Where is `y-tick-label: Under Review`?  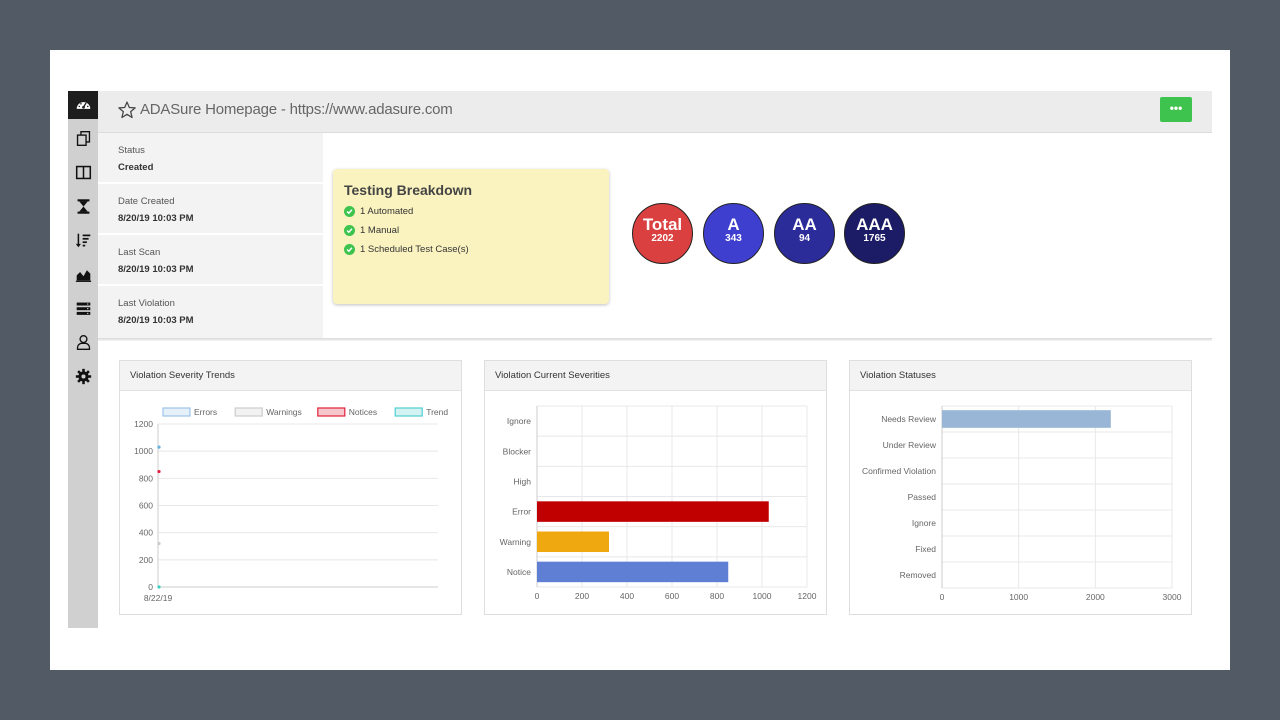
y-tick-label: Under Review is located at coordinates (910, 445).